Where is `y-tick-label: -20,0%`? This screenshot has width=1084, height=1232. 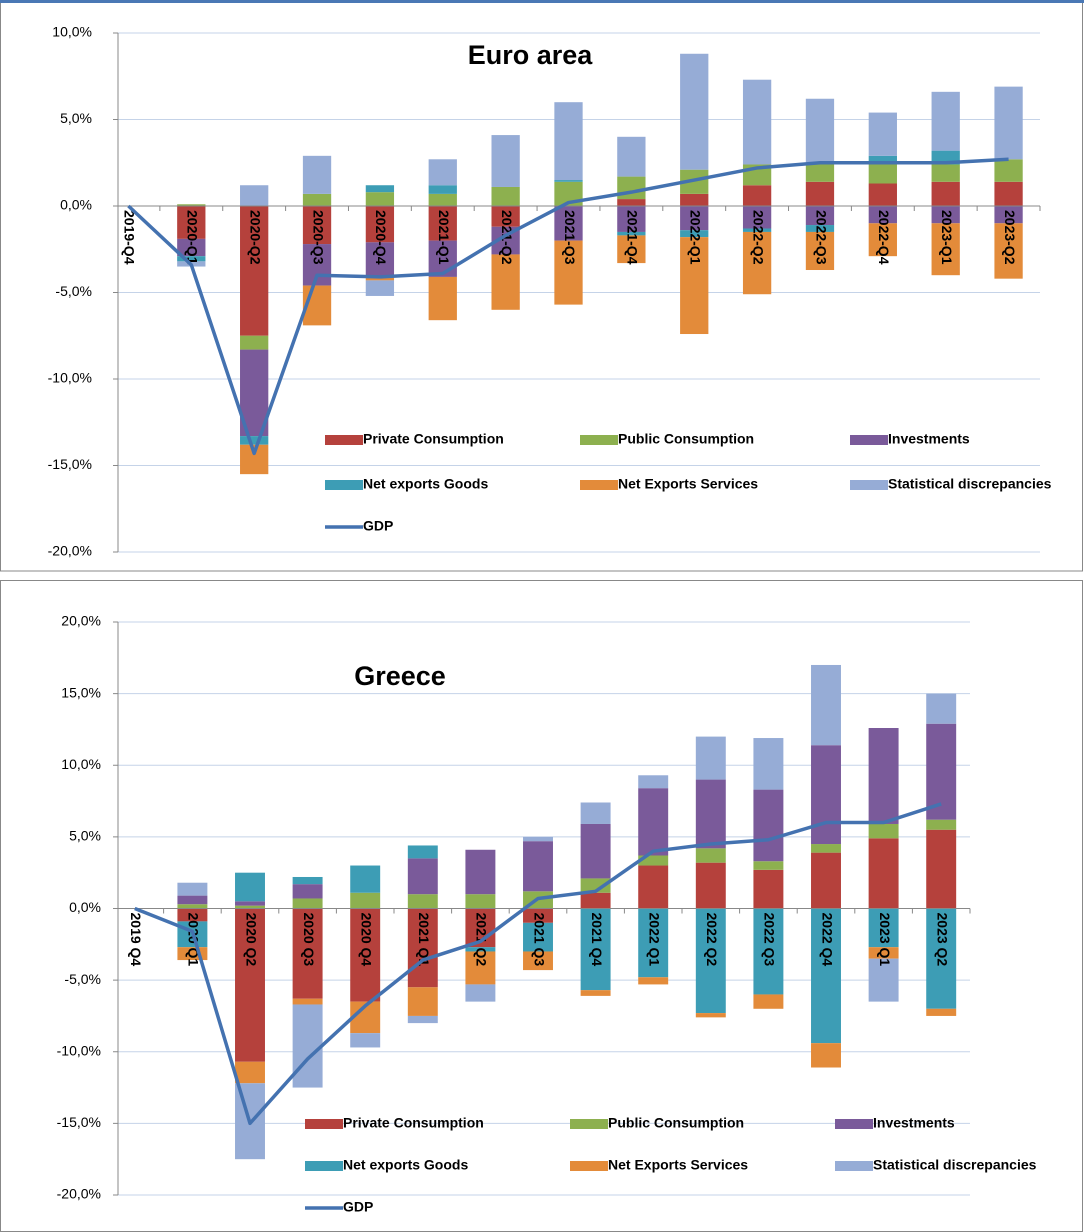 y-tick-label: -20,0% is located at coordinates (79, 1194).